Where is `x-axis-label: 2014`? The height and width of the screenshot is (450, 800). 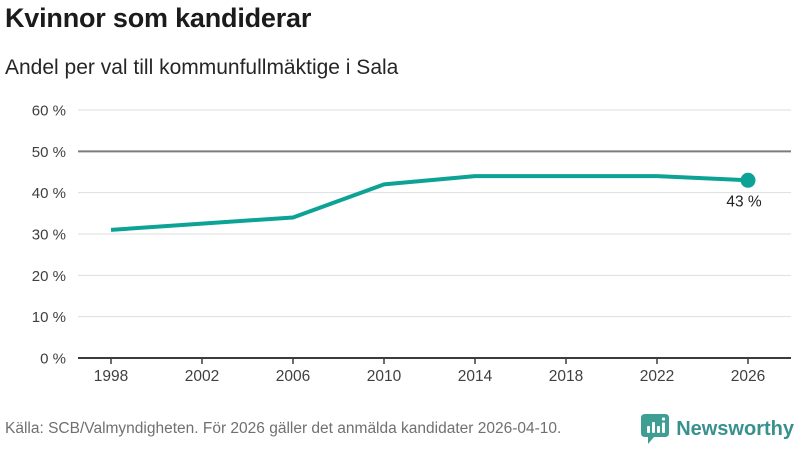 x-axis-label: 2014 is located at coordinates (475, 376).